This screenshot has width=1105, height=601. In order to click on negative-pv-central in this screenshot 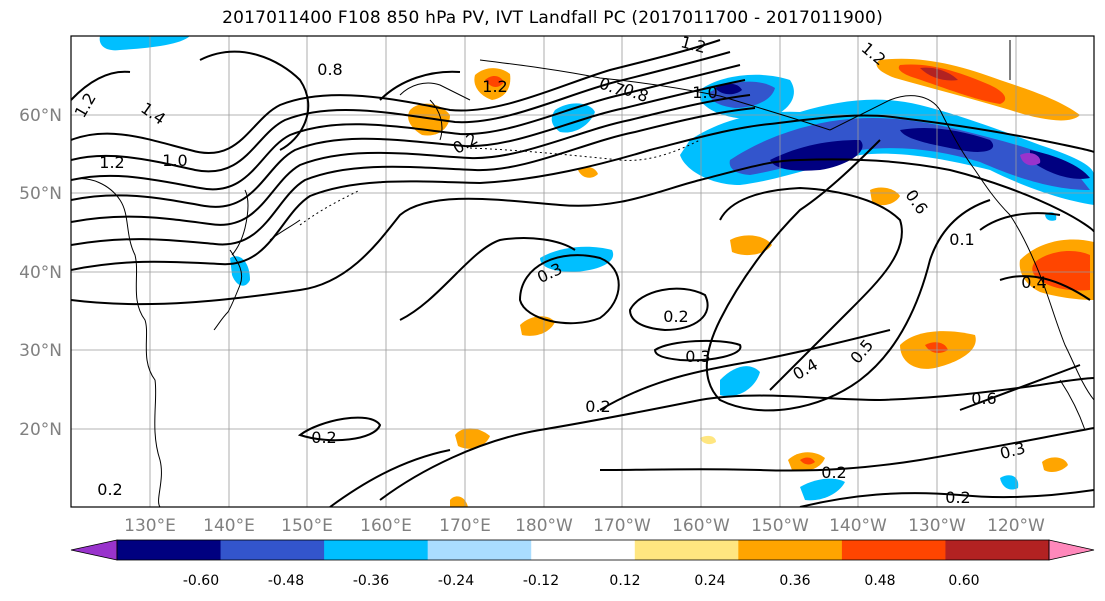, I will do `click(577, 259)`.